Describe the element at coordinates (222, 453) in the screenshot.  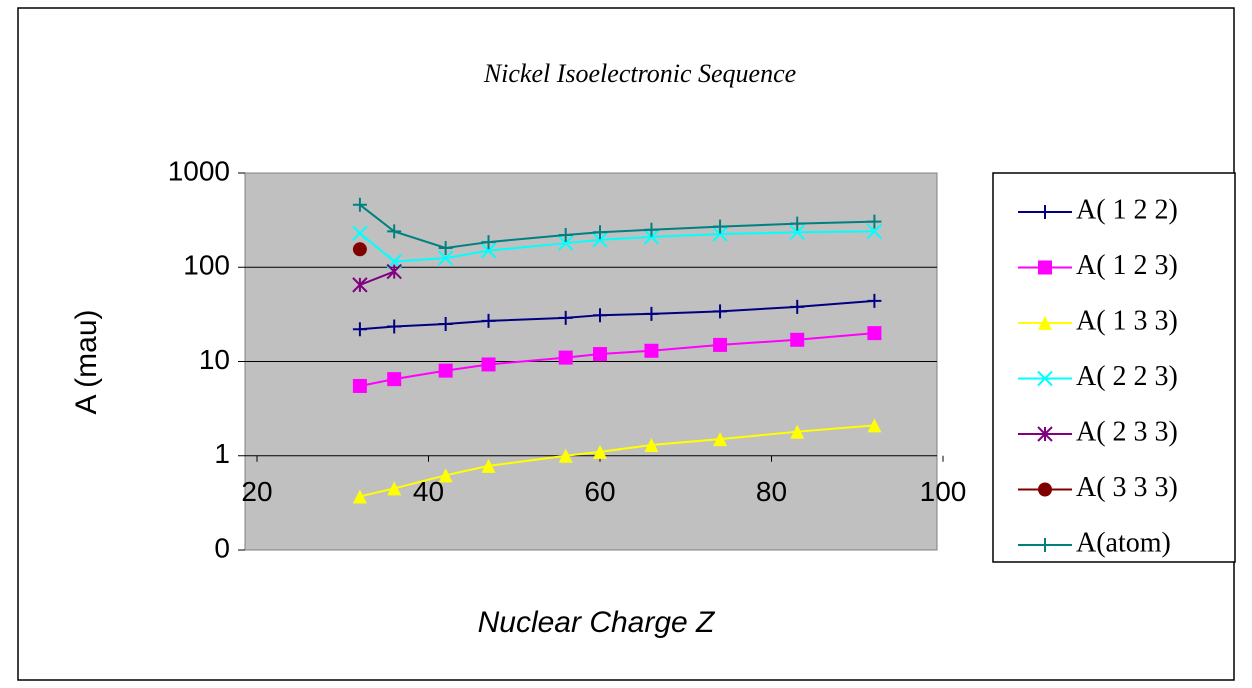
I see `y-tick-label: 1` at that location.